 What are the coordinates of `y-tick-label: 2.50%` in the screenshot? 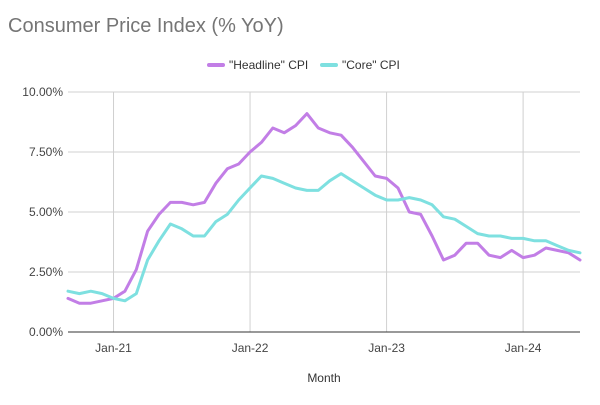 It's located at (46, 272).